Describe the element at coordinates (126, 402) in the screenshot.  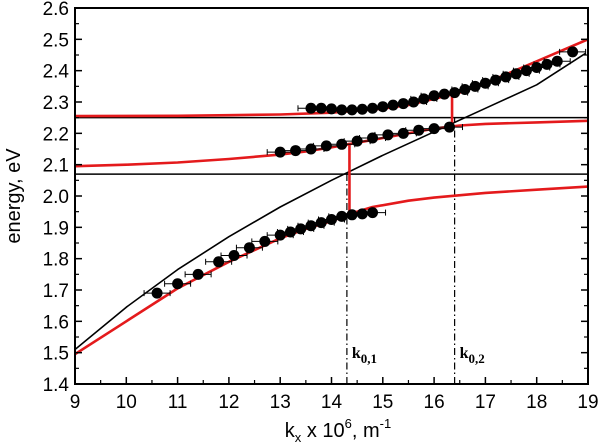
I see `x-tick-label: 10` at that location.